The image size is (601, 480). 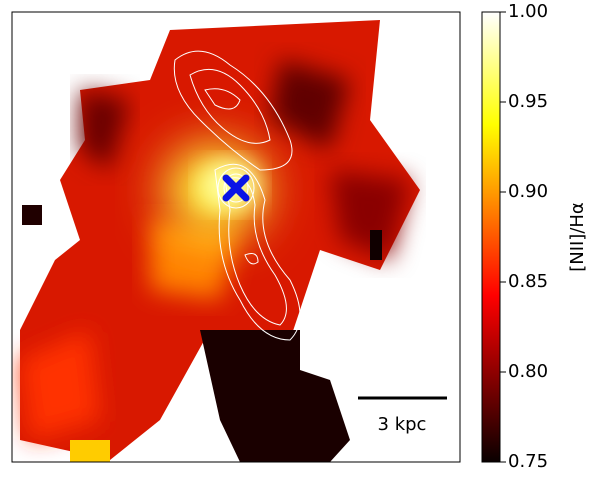 I want to click on colorbar, so click(x=491, y=237).